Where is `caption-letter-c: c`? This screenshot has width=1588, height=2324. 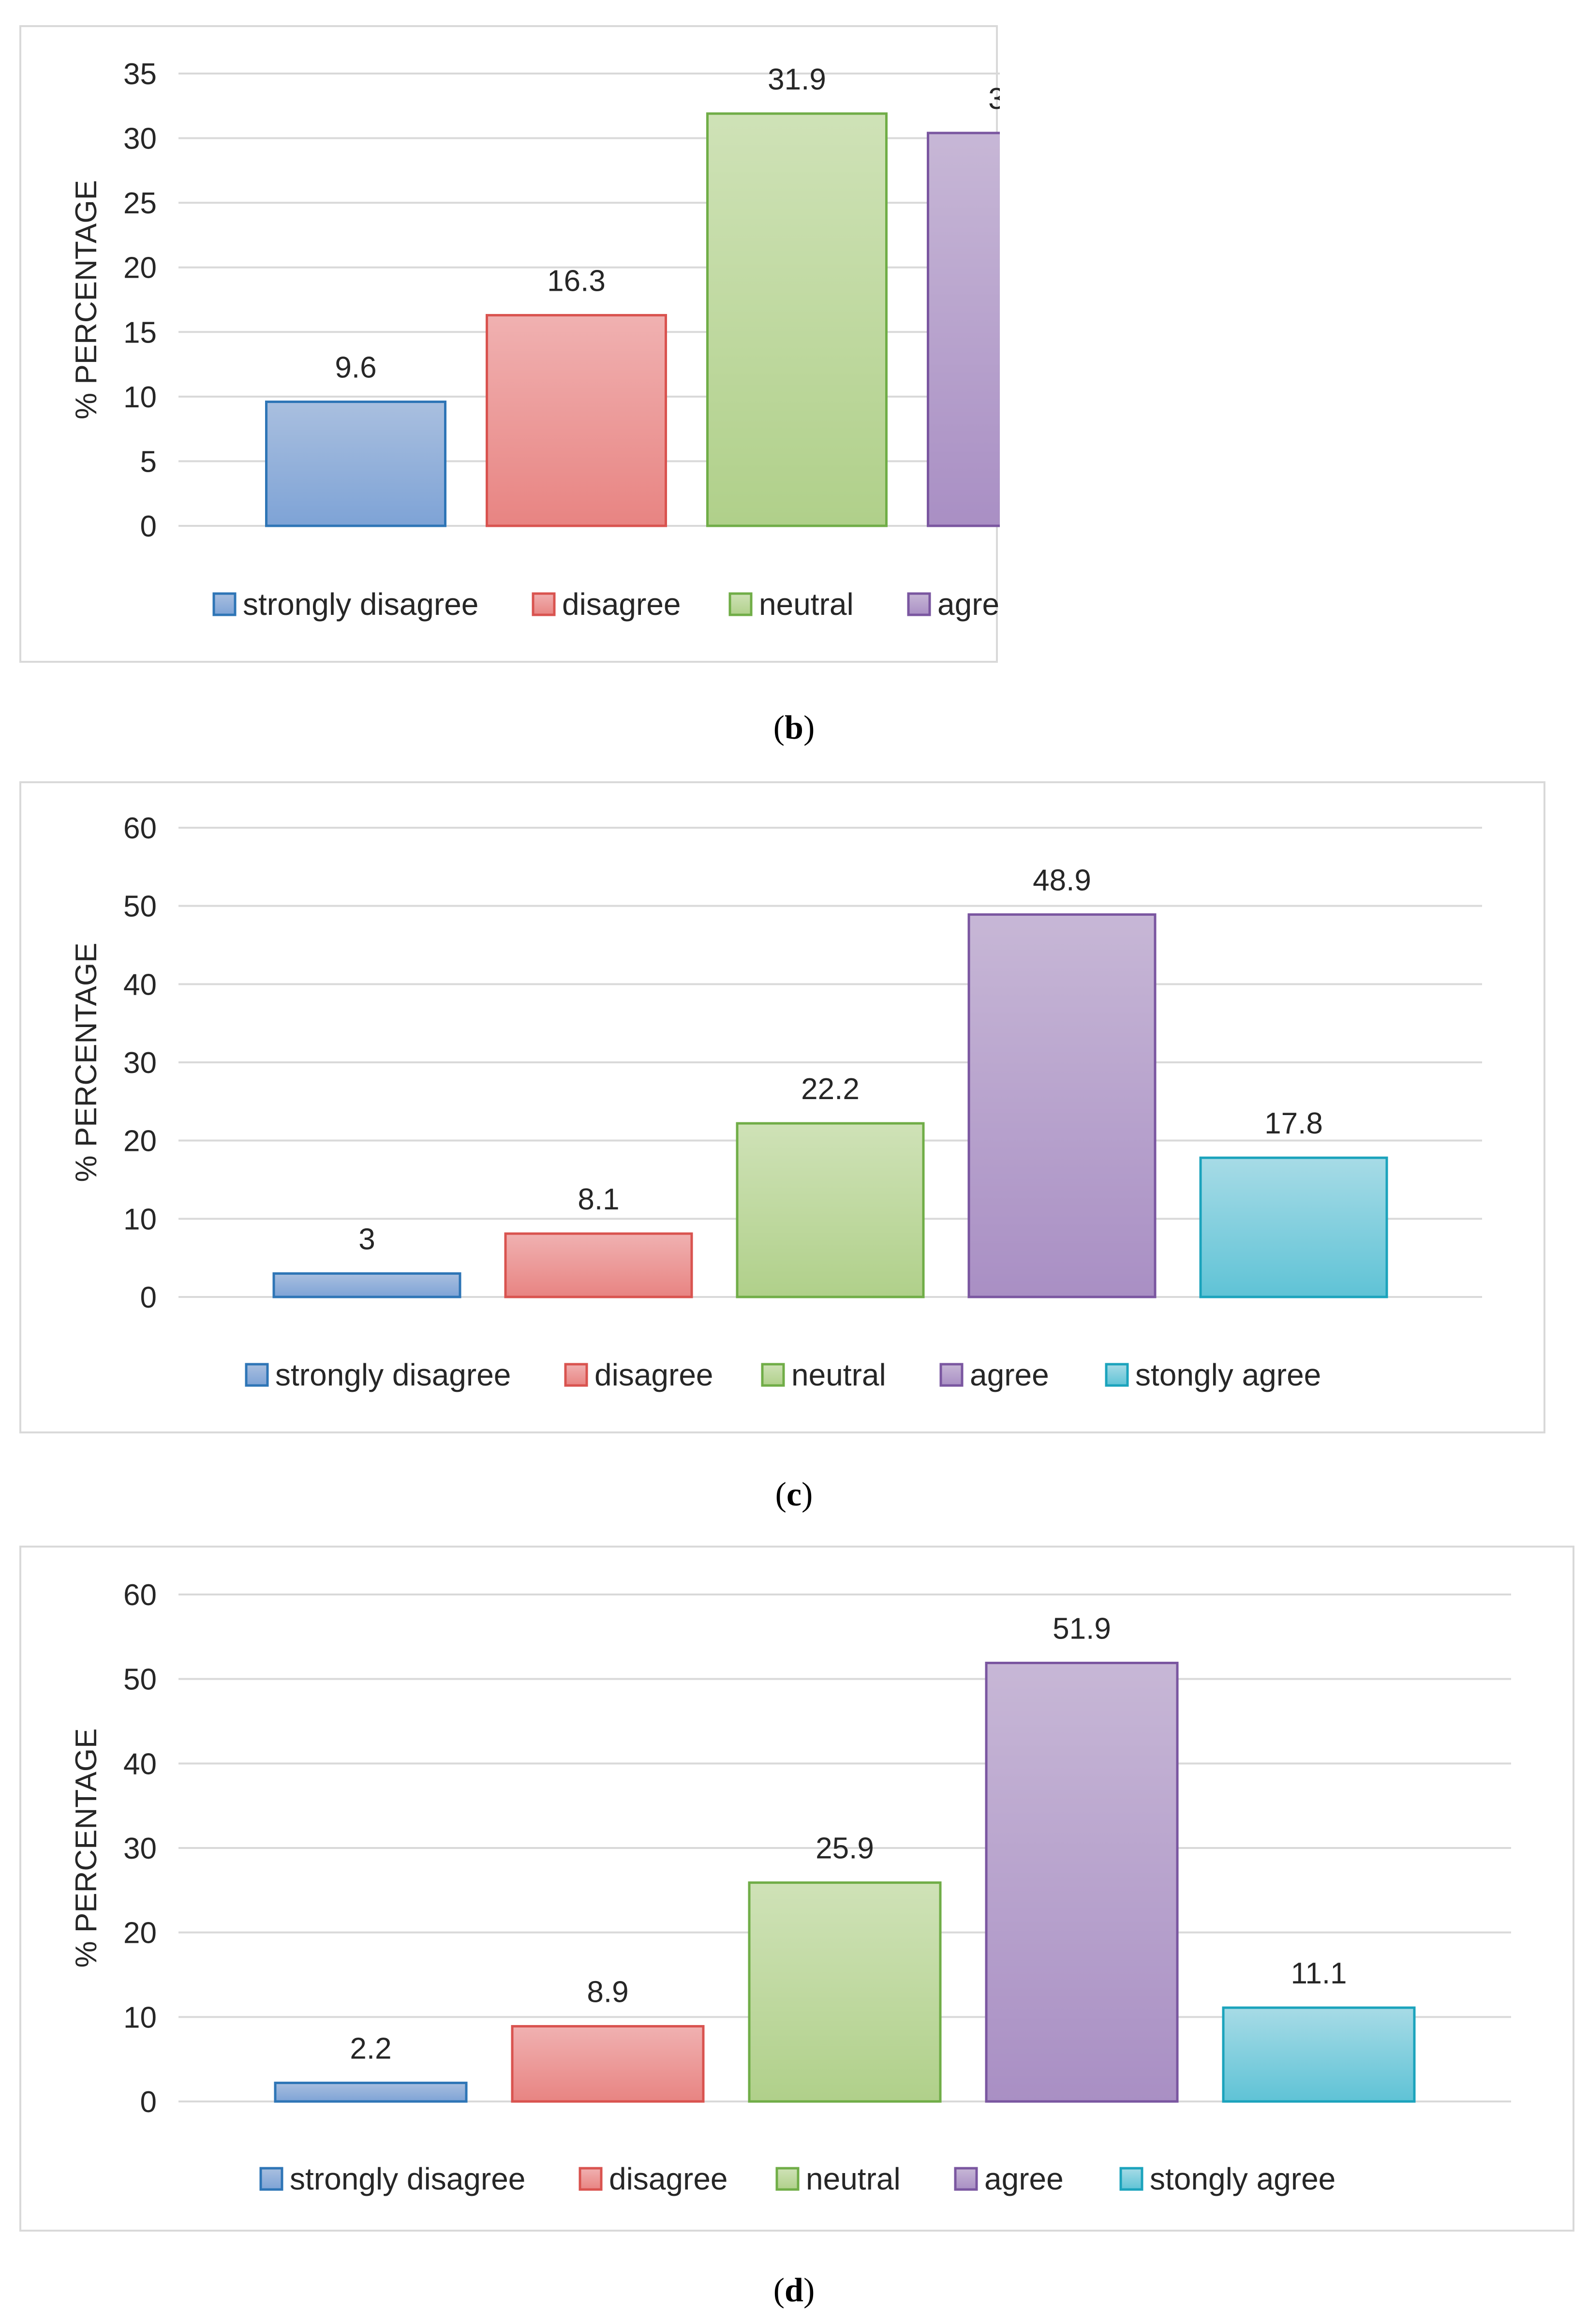 caption-letter-c: c is located at coordinates (794, 1495).